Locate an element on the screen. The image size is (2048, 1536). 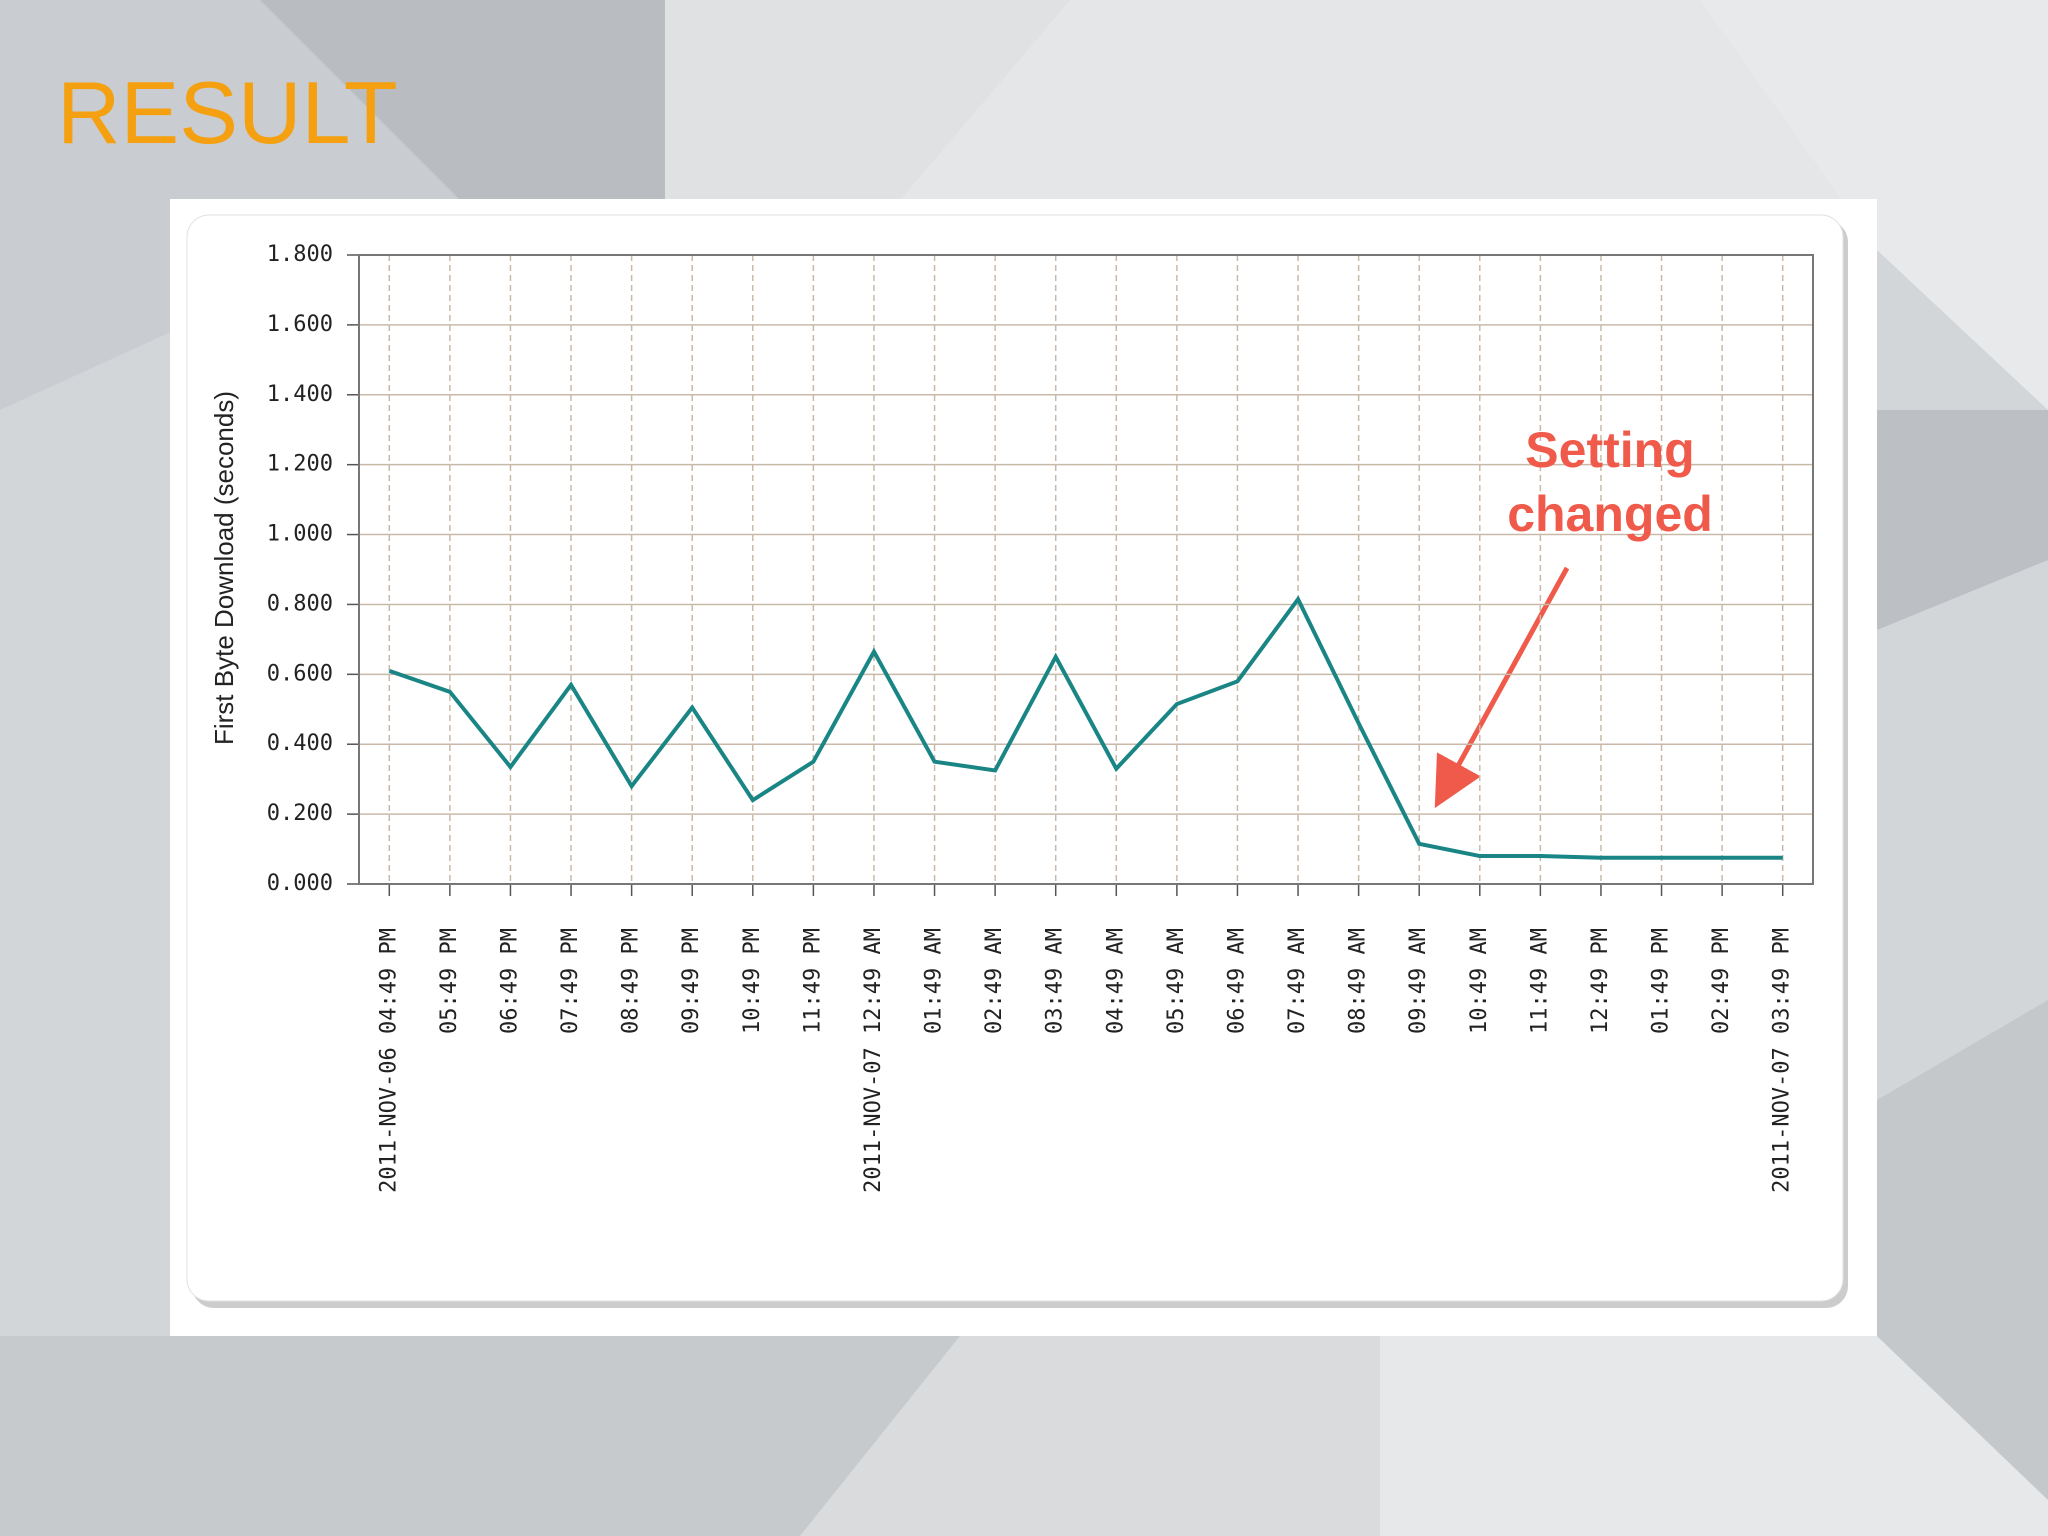
x-tick-label: 07:49 AM is located at coordinates (1297, 981).